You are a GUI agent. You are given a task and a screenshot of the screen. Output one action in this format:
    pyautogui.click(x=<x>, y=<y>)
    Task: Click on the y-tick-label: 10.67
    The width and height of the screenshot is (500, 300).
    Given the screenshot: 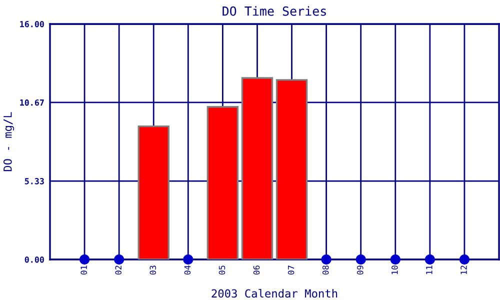 What is the action you would take?
    pyautogui.click(x=32, y=102)
    